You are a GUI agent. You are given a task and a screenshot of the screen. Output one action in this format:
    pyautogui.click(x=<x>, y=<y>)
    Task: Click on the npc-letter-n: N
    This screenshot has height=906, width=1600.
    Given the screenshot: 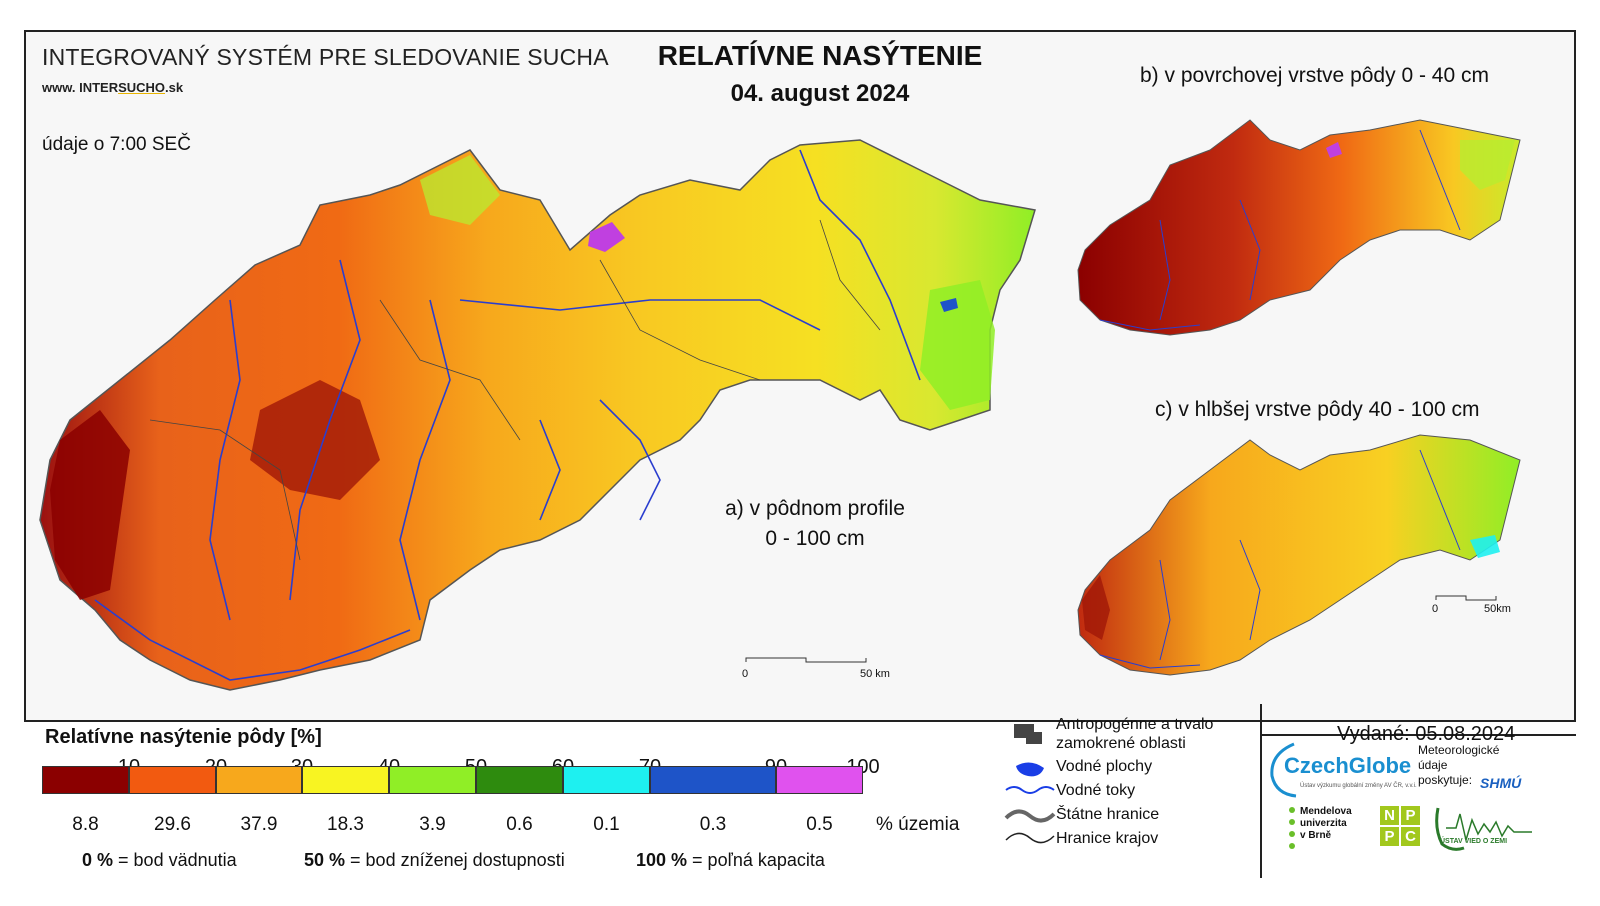 What is the action you would take?
    pyautogui.click(x=1389, y=815)
    